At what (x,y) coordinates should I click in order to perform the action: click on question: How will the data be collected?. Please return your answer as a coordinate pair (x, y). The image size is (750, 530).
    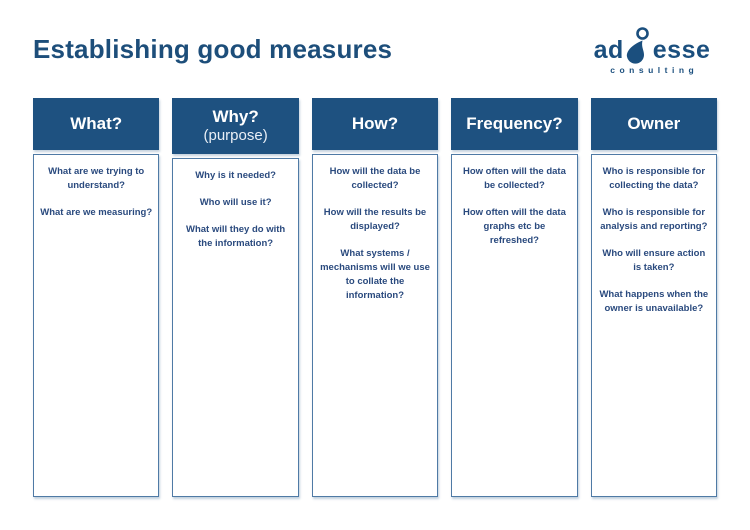
    Looking at the image, I should click on (375, 178).